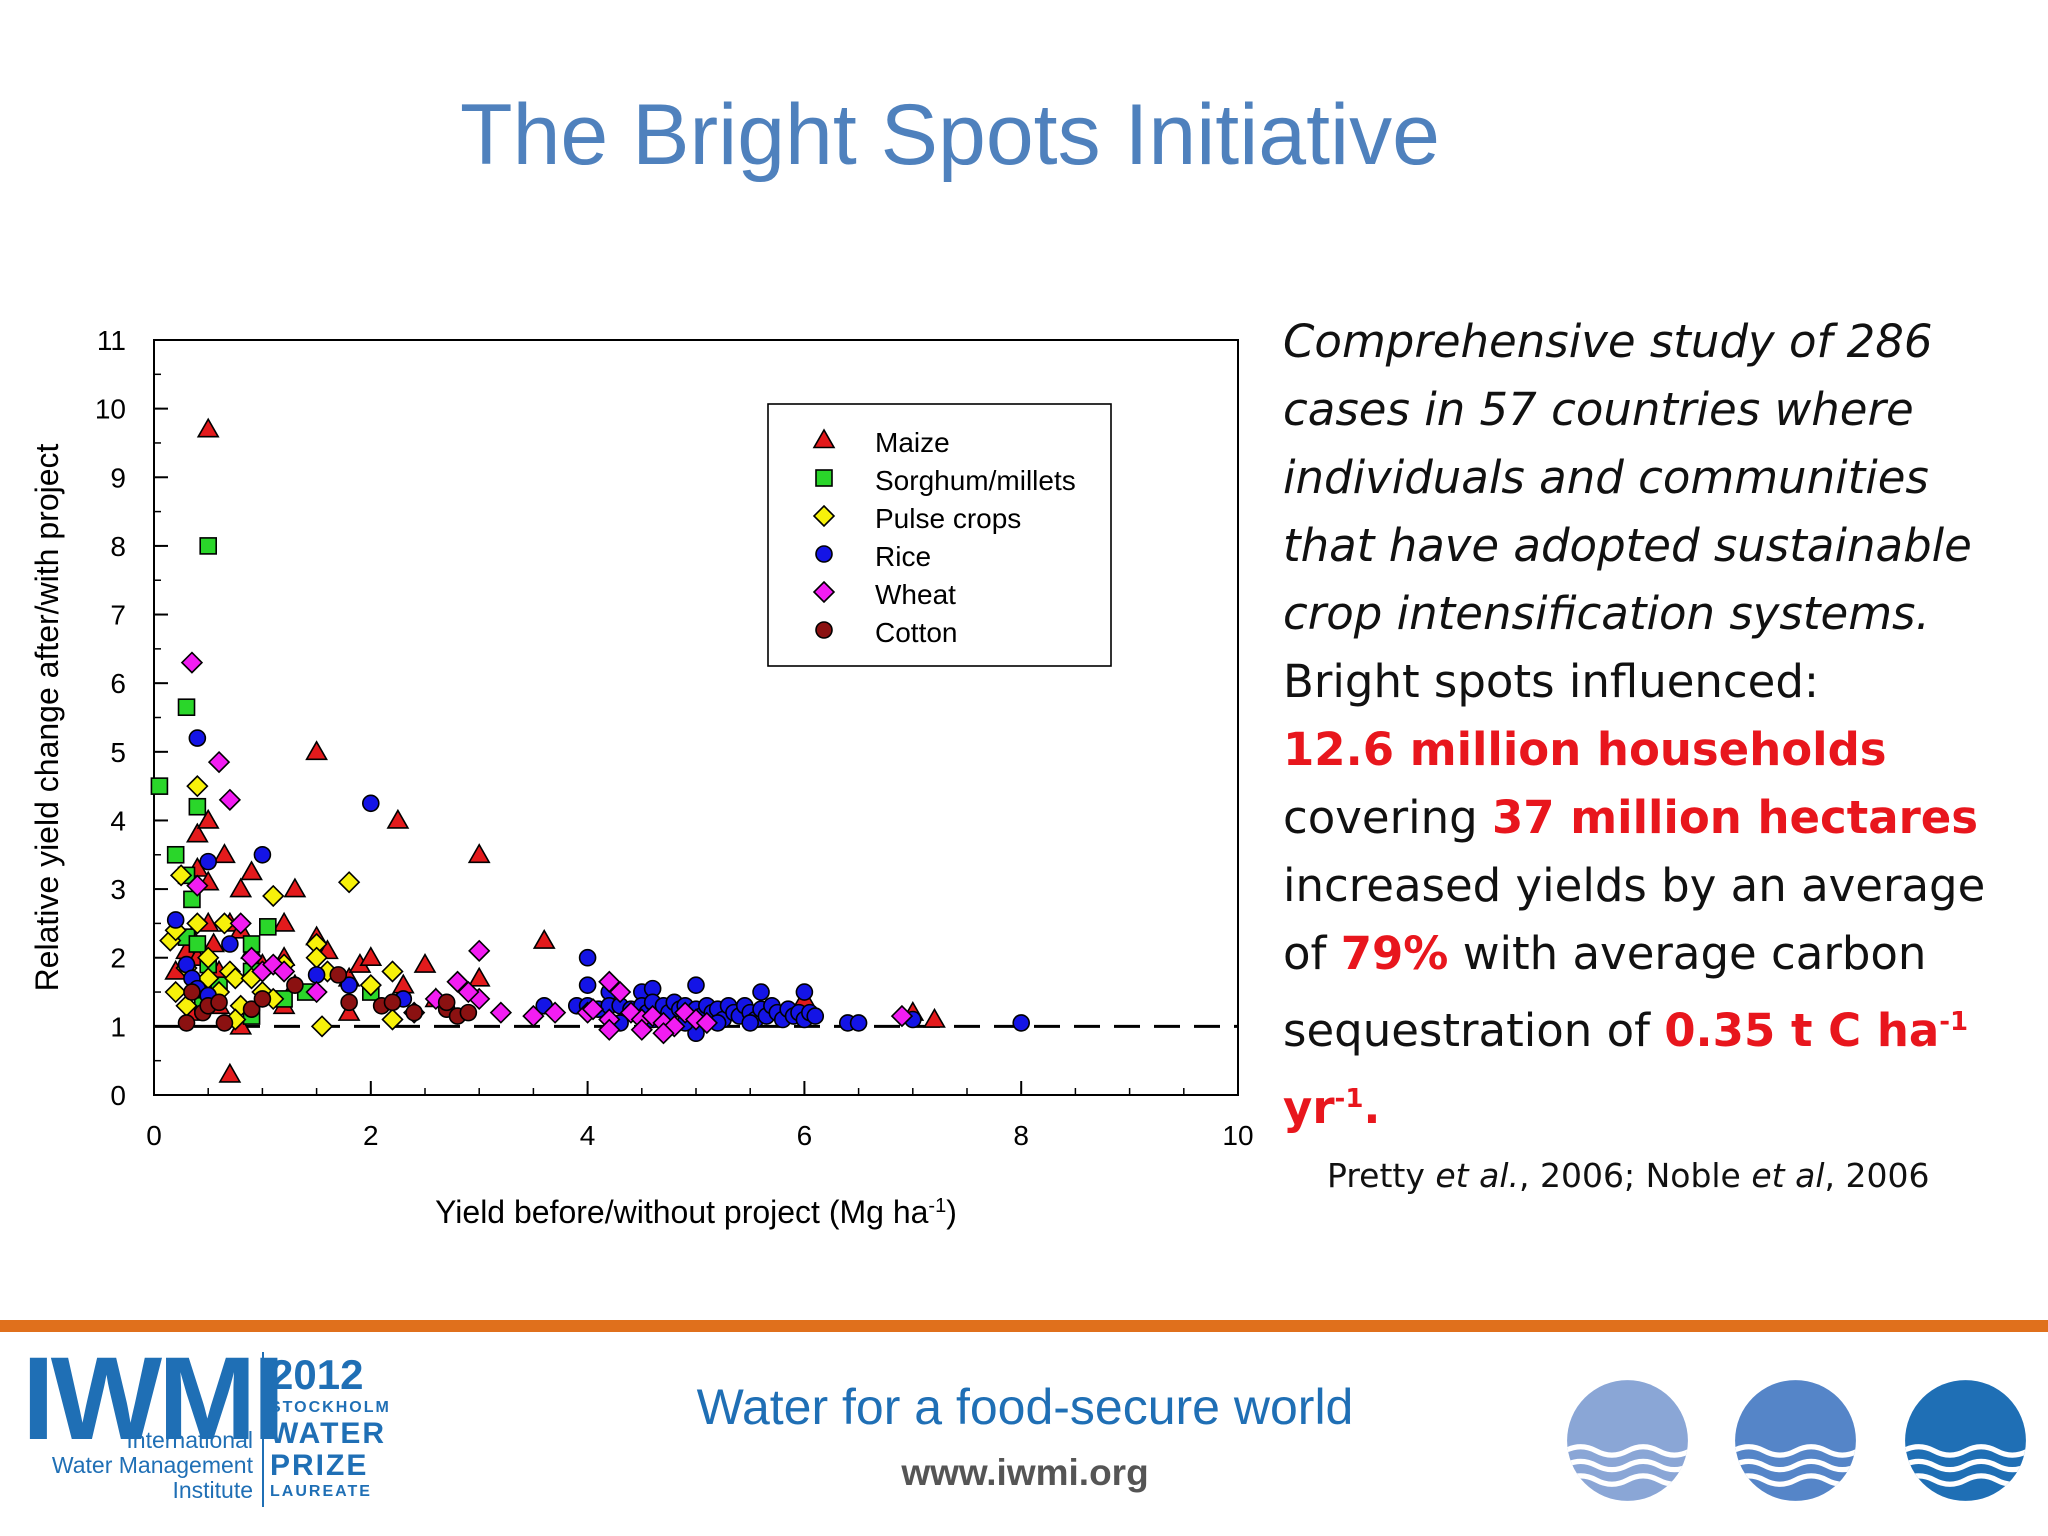 The image size is (2048, 1536). What do you see at coordinates (1606, 477) in the screenshot?
I see `summary-line-3: individuals and communities` at bounding box center [1606, 477].